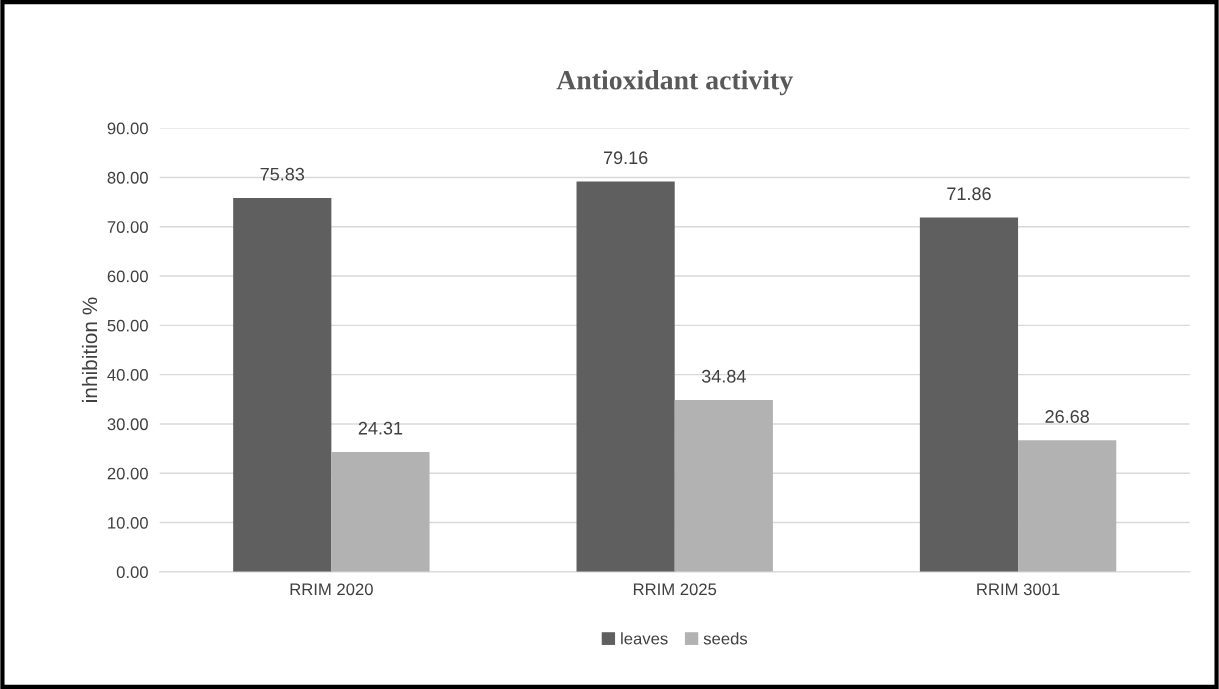  Describe the element at coordinates (1018, 589) in the screenshot. I see `x-tick-label: RRIM 3001` at that location.